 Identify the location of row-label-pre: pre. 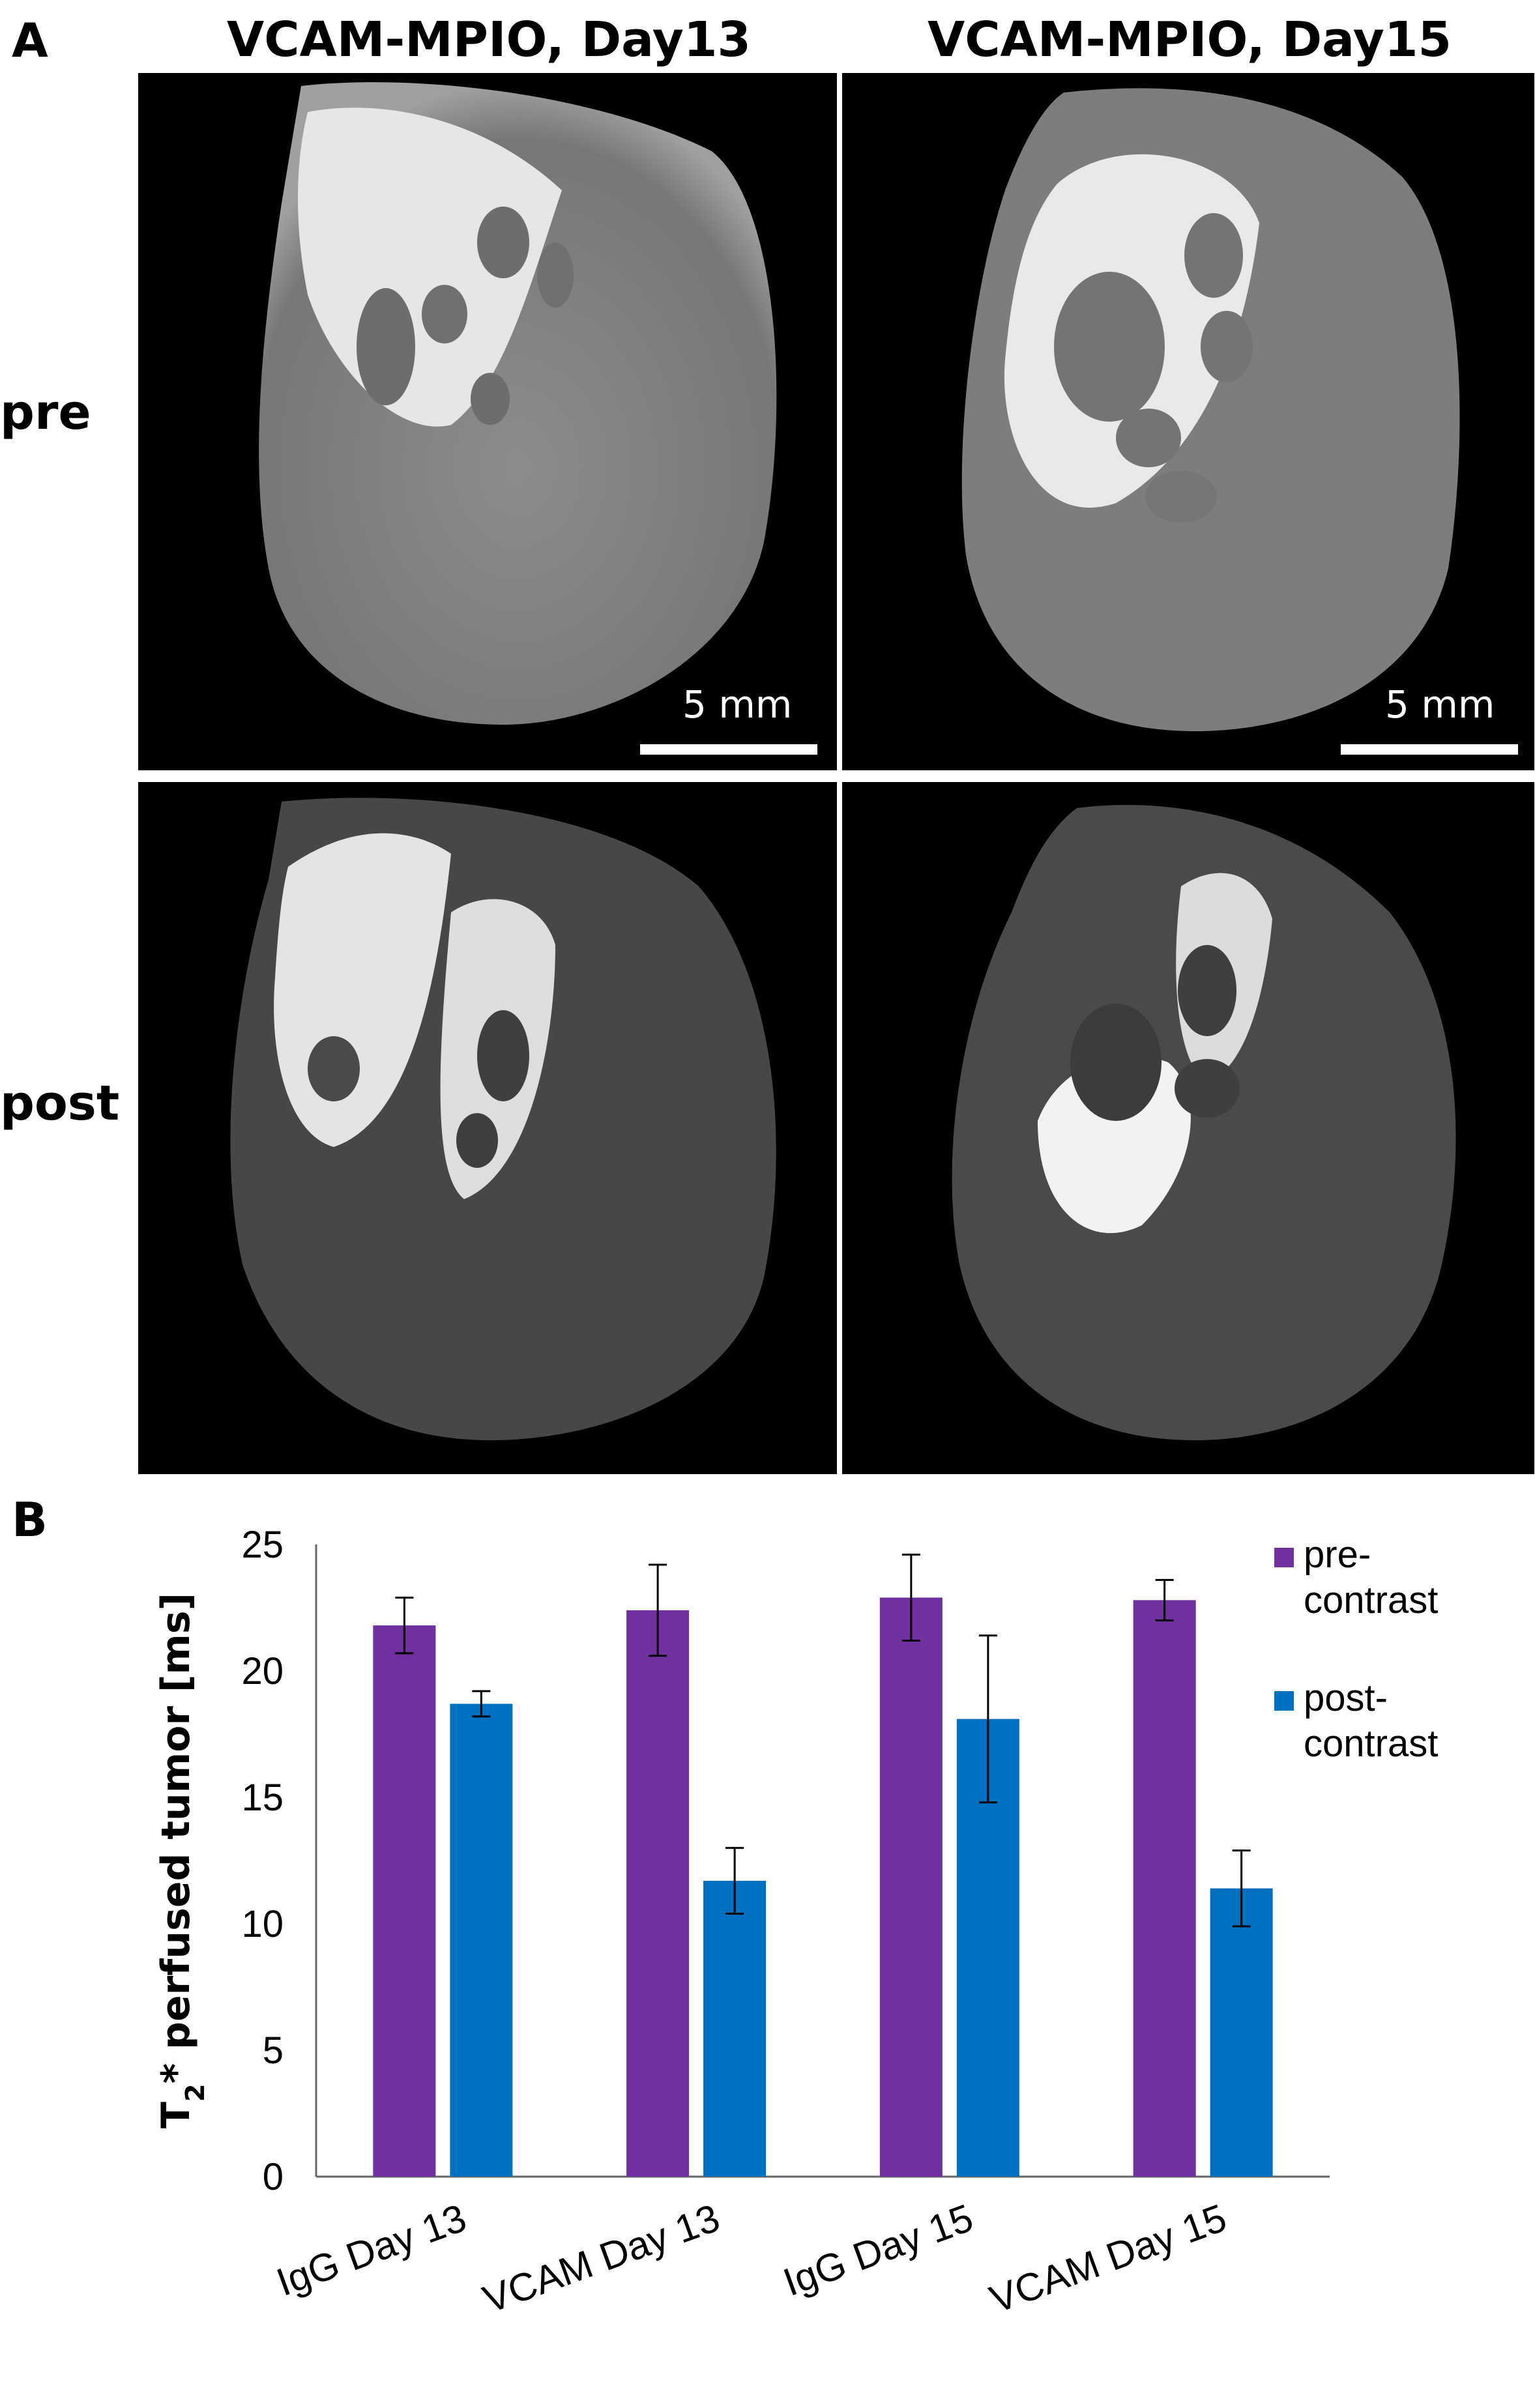
(45, 412).